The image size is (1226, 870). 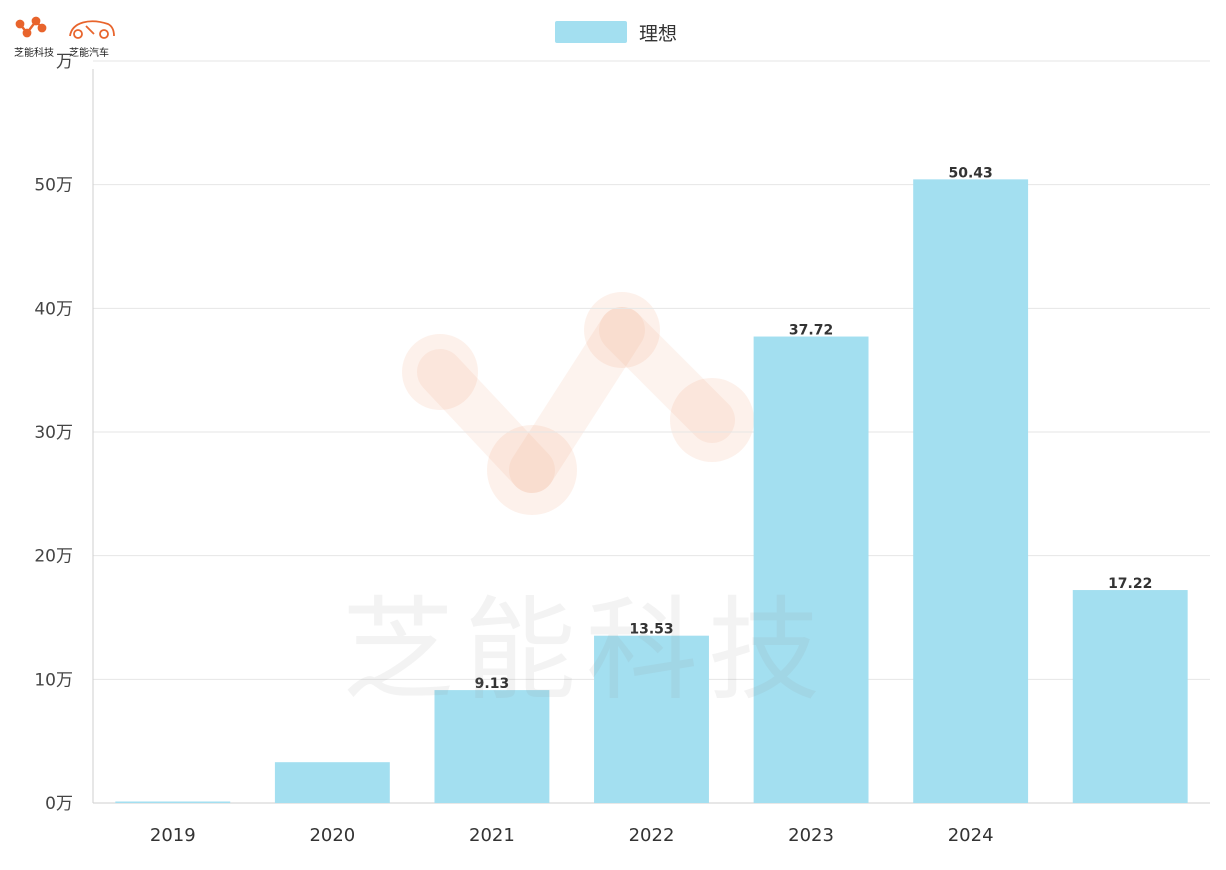 I want to click on y-tick-label: 0万, so click(x=59, y=804).